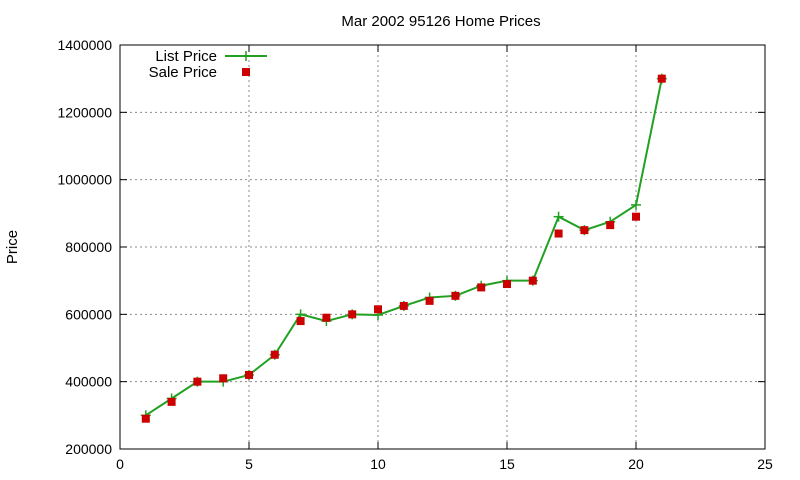 This screenshot has width=800, height=480. I want to click on x-tick-label: 15, so click(507, 464).